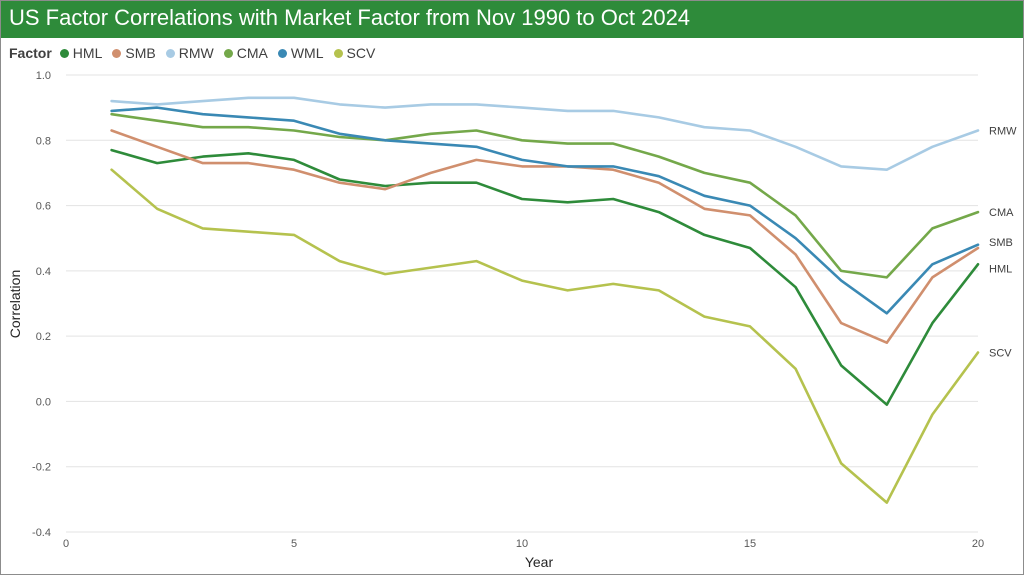 This screenshot has width=1024, height=575. I want to click on y-tick-label: 0.6, so click(43, 207).